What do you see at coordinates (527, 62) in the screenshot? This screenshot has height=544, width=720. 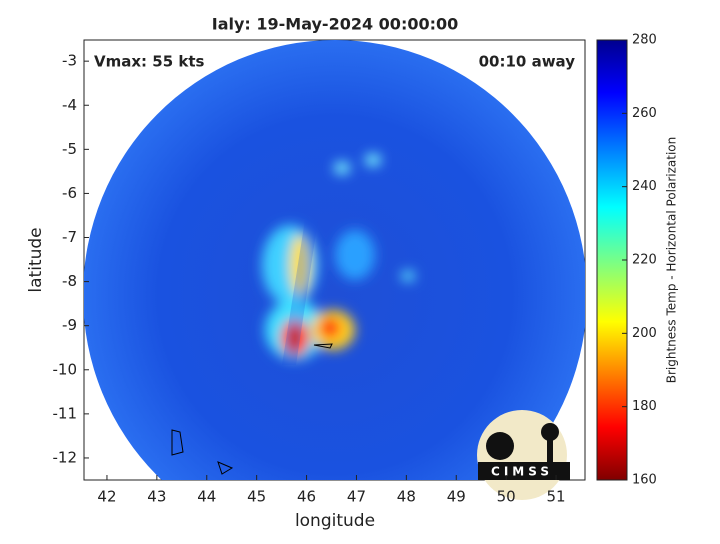 I see `annotation: 00:10 away` at bounding box center [527, 62].